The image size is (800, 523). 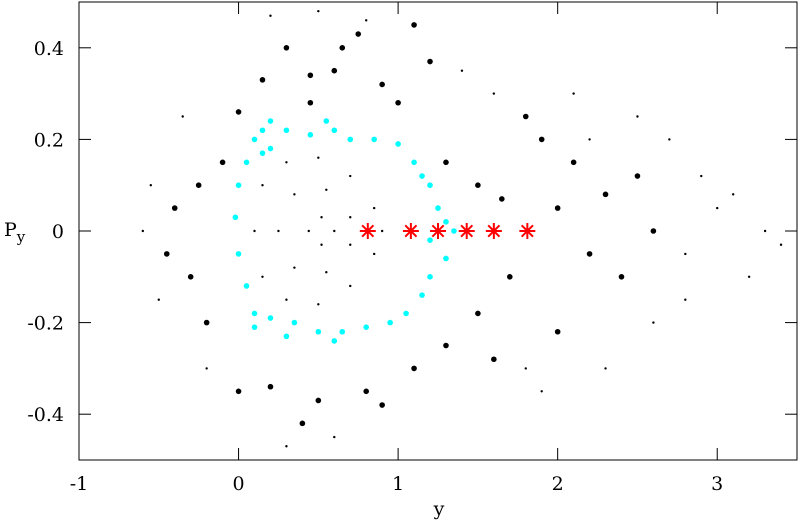 What do you see at coordinates (45, 415) in the screenshot?
I see `y-tick-label: -0.4` at bounding box center [45, 415].